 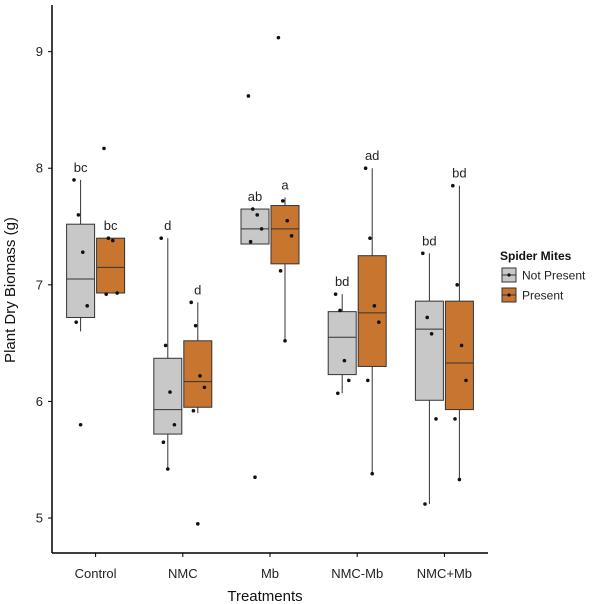 I want to click on y-tick-label: 9, so click(x=39, y=51).